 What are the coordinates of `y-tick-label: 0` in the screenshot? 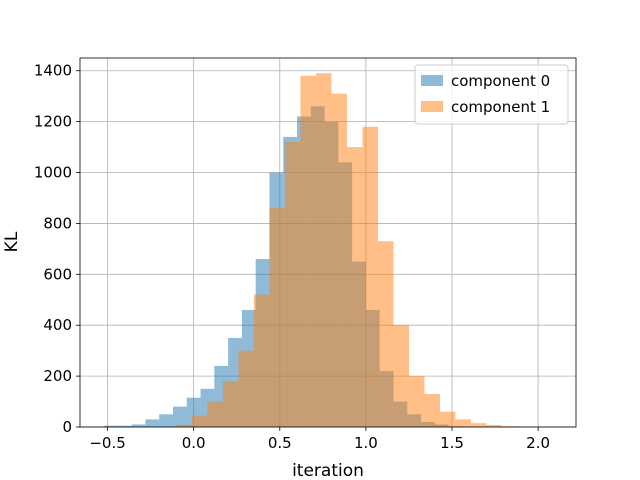 It's located at (67, 427).